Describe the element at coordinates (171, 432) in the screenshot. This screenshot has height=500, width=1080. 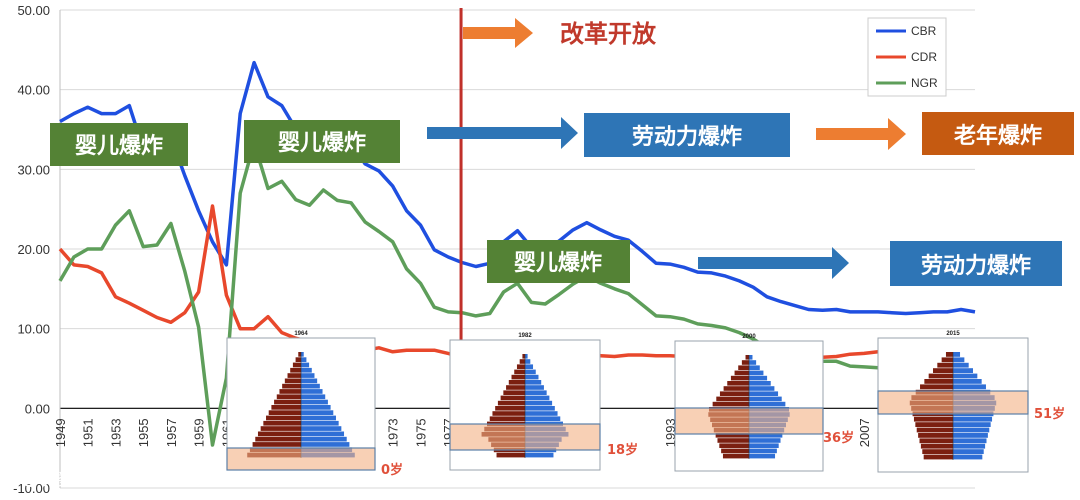
I see `x-tick-label: 1957` at that location.